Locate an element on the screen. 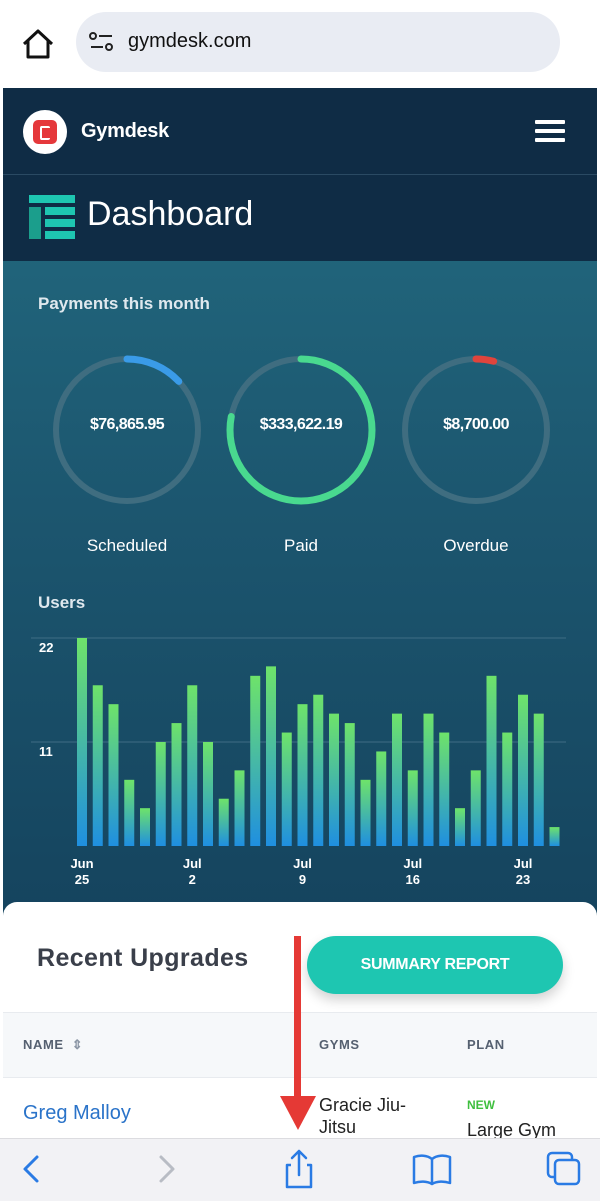 This screenshot has height=1201, width=600. annotation-arrow is located at coordinates (298, 1033).